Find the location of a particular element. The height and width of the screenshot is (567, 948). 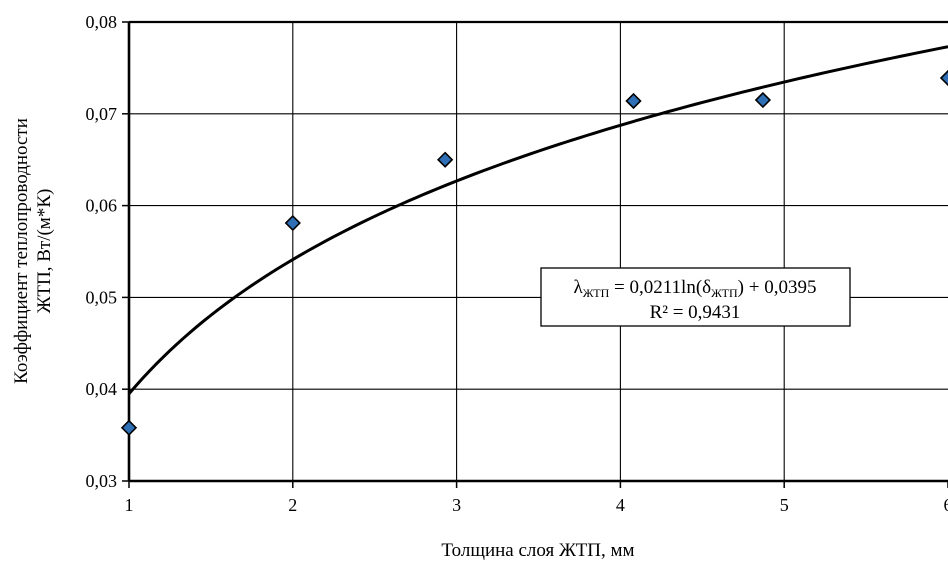

x-tick-label: 5 is located at coordinates (784, 505).